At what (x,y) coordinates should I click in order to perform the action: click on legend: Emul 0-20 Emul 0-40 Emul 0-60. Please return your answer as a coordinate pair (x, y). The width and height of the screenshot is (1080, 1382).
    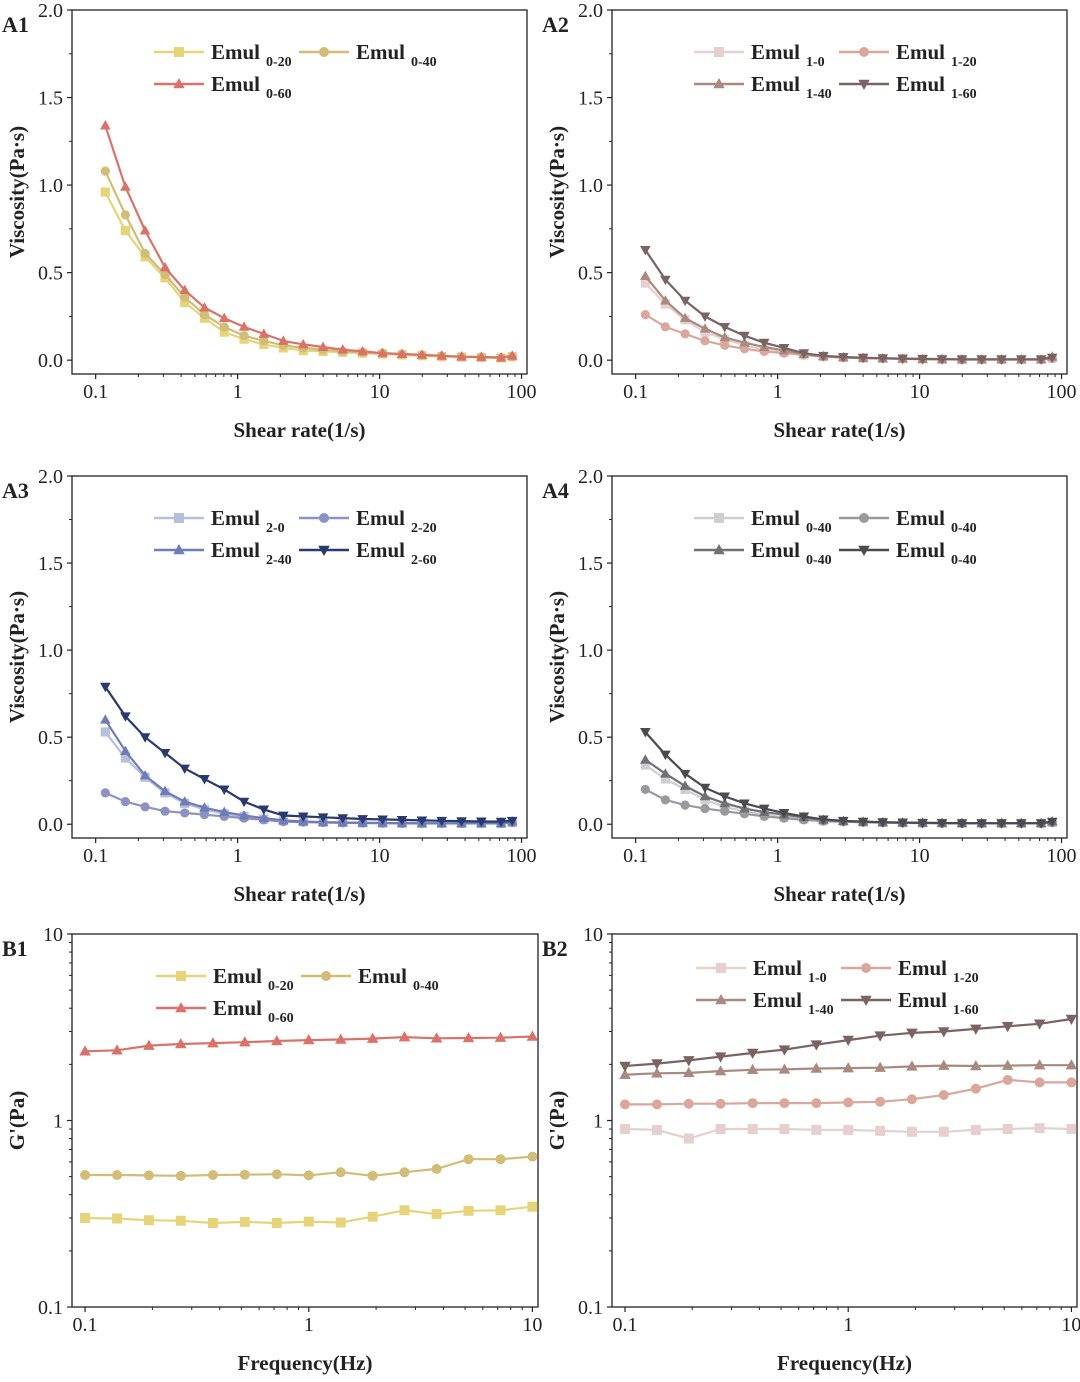
    Looking at the image, I should click on (295, 71).